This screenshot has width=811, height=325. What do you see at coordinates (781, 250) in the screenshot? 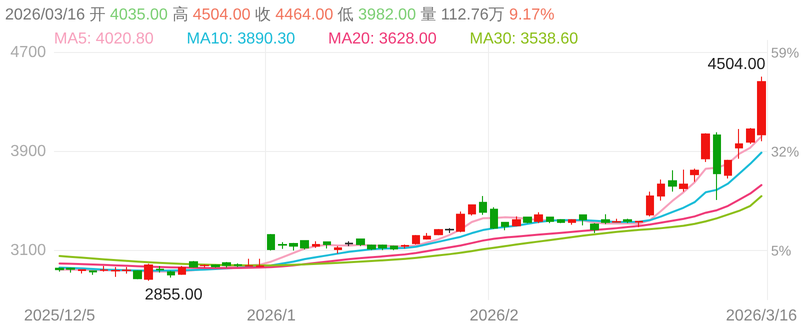
I see `y2-tick-label: 5%` at bounding box center [781, 250].